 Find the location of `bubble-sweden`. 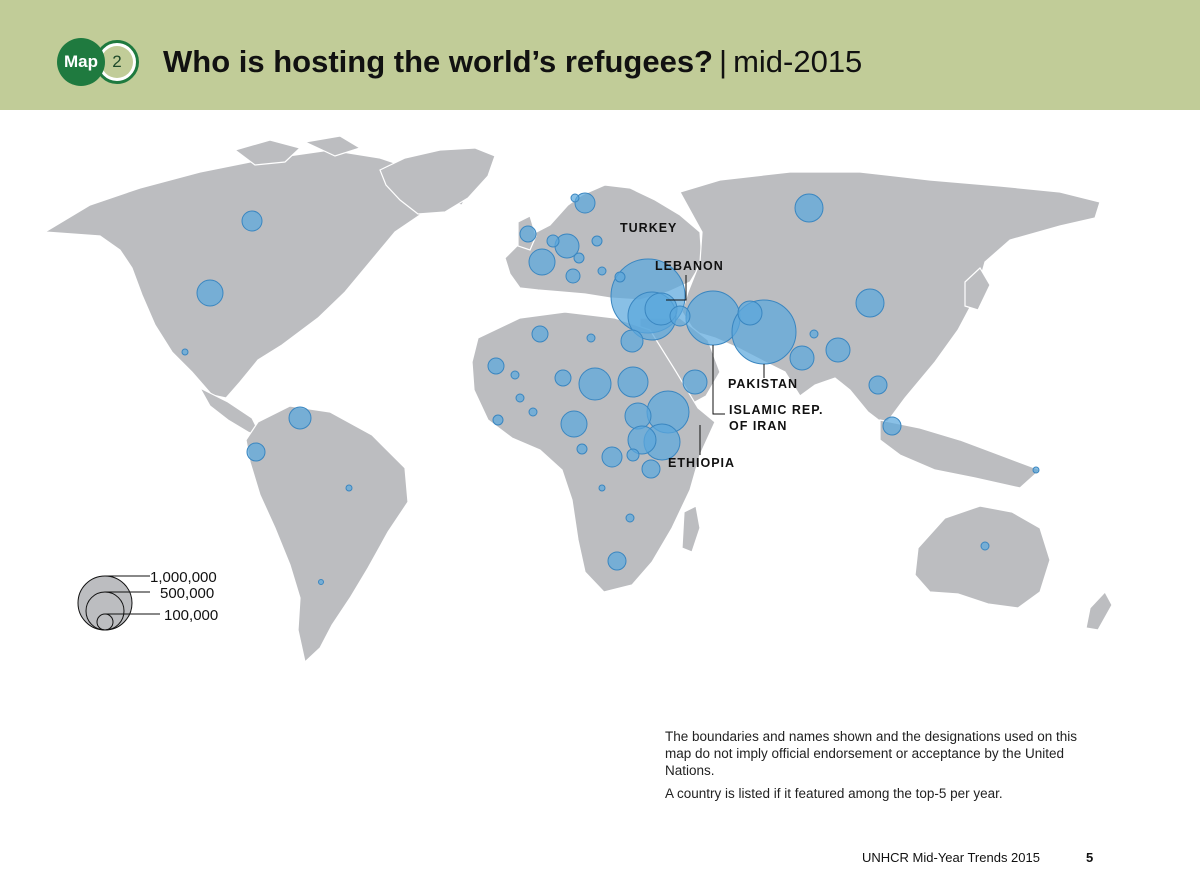

bubble-sweden is located at coordinates (585, 203).